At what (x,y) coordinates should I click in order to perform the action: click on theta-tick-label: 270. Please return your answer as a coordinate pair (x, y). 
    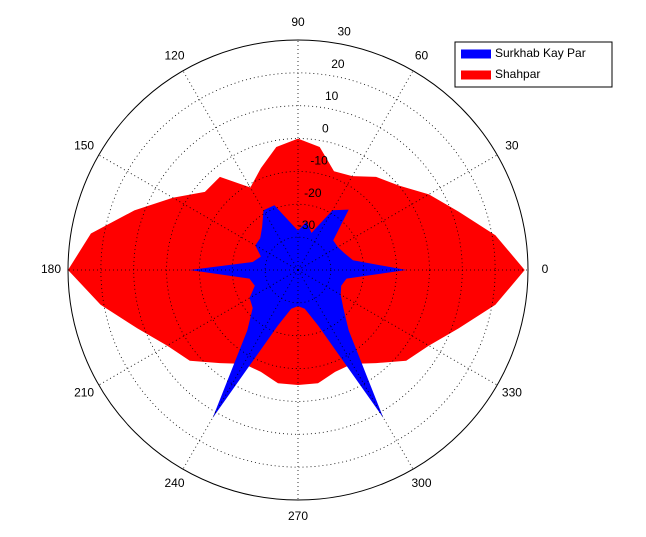
    Looking at the image, I should click on (298, 516).